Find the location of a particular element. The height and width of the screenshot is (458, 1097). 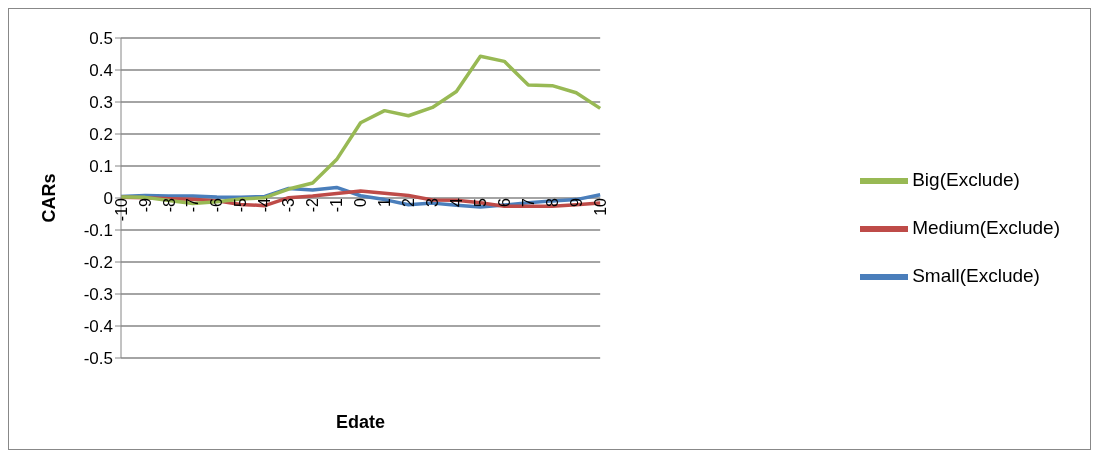

x-tick-label: -10 is located at coordinates (121, 209).